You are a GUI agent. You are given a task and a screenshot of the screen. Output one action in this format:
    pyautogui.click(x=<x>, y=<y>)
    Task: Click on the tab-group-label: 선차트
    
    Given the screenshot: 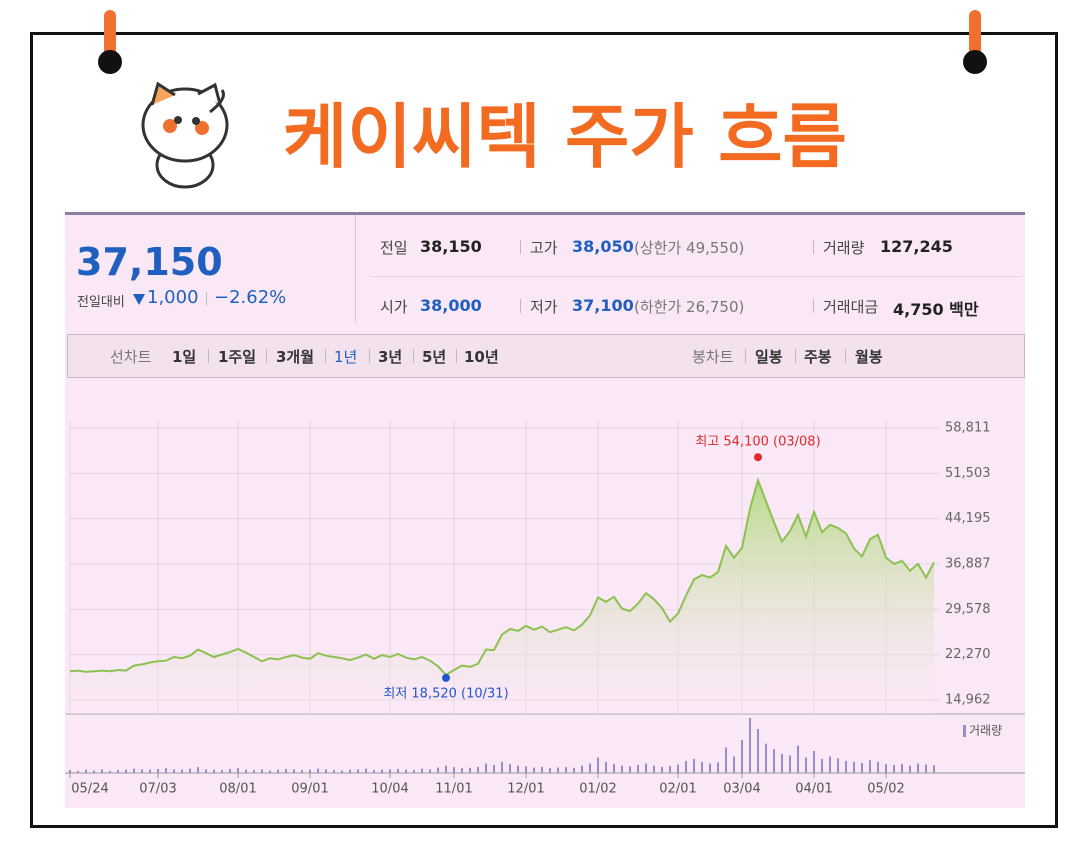 What is the action you would take?
    pyautogui.click(x=131, y=357)
    